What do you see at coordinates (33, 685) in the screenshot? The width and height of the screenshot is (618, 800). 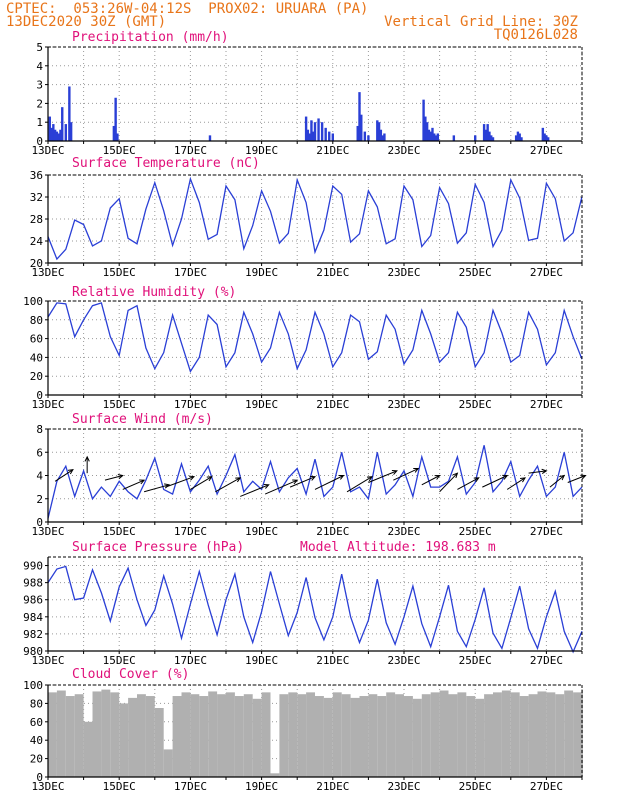 I see `y-tick-label: 100` at bounding box center [33, 685].